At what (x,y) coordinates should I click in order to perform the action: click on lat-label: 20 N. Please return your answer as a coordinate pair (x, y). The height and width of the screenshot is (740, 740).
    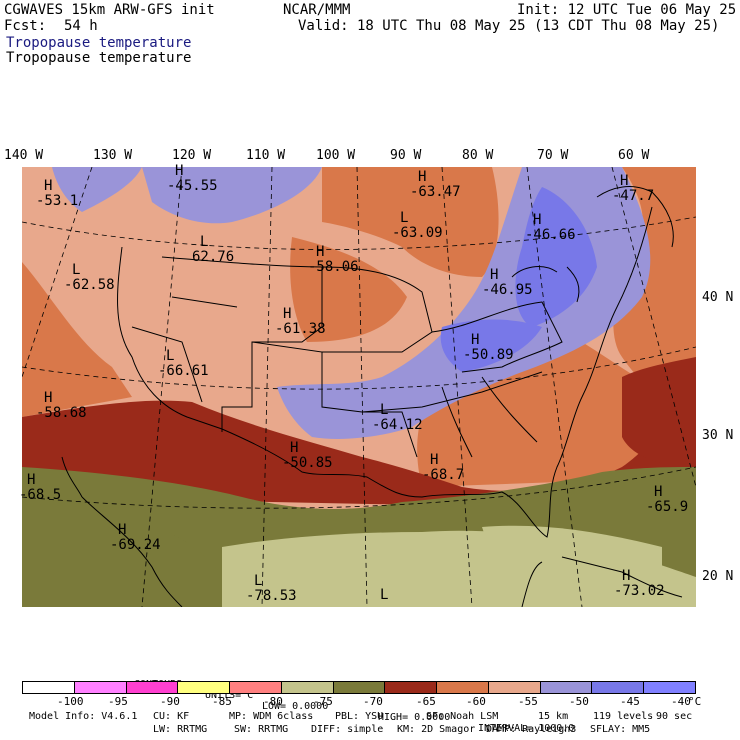
    Looking at the image, I should click on (718, 576).